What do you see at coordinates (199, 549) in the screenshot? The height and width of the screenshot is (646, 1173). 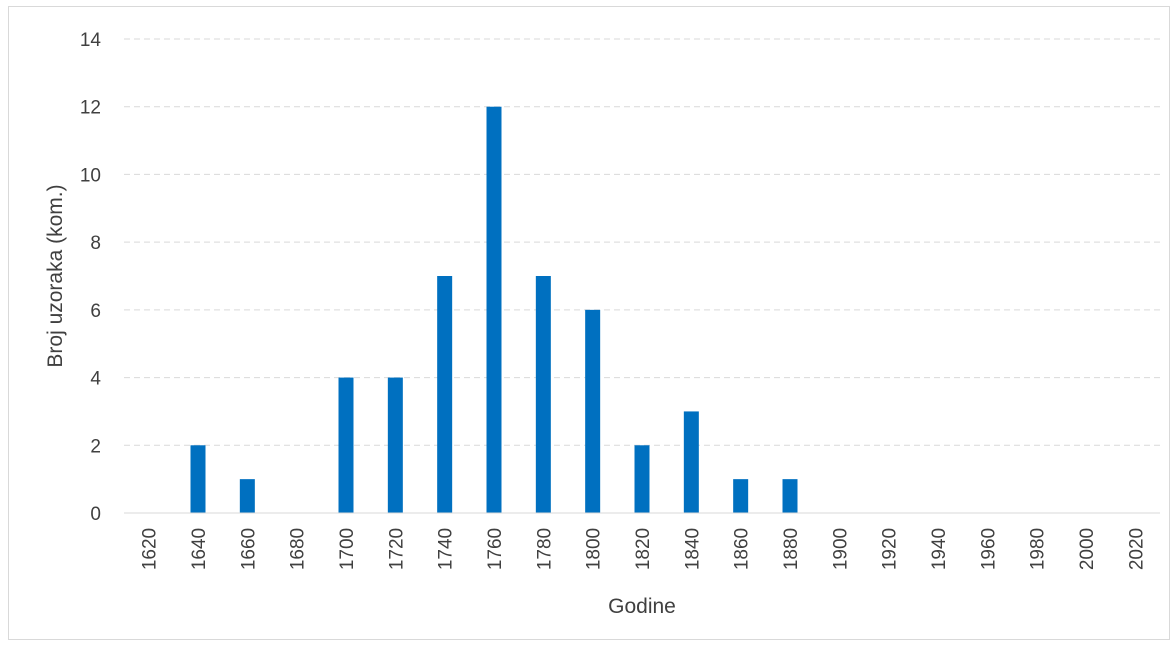 I see `x-tick-label: 1640` at bounding box center [199, 549].